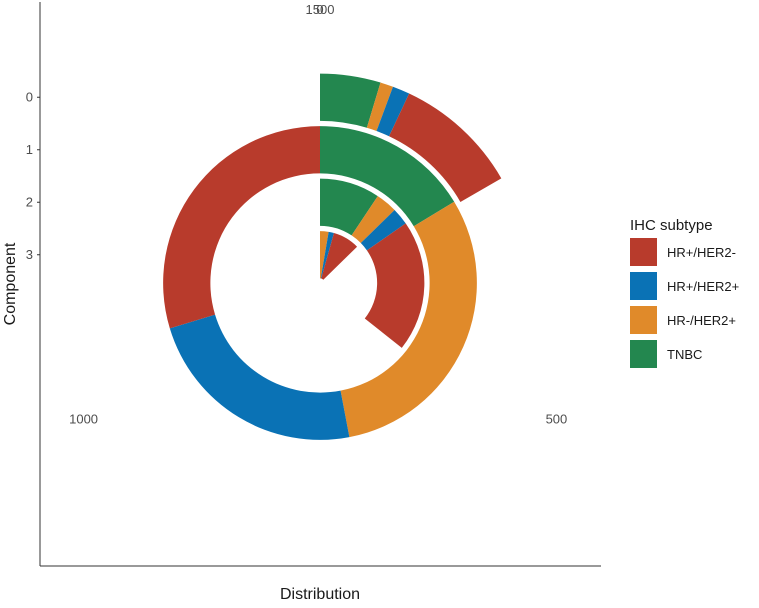  Describe the element at coordinates (671, 225) in the screenshot. I see `legend-title: IHC subtype` at that location.